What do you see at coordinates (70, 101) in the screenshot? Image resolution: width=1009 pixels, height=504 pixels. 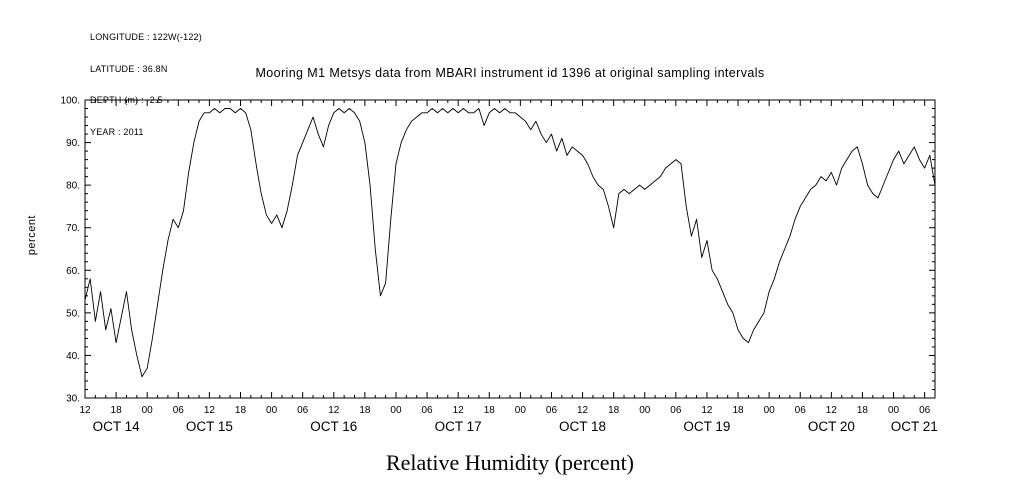 I see `y-tick-label: 100.` at bounding box center [70, 101].